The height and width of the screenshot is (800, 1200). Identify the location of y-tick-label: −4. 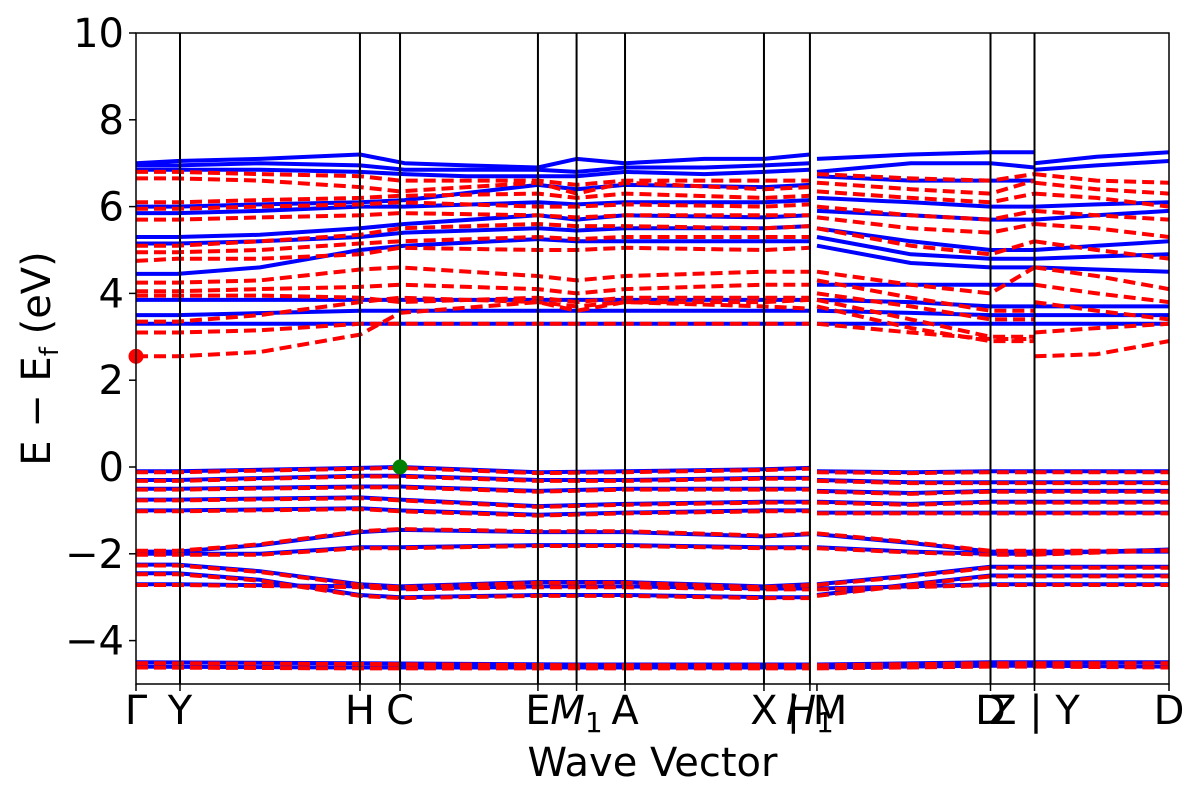
(94, 642).